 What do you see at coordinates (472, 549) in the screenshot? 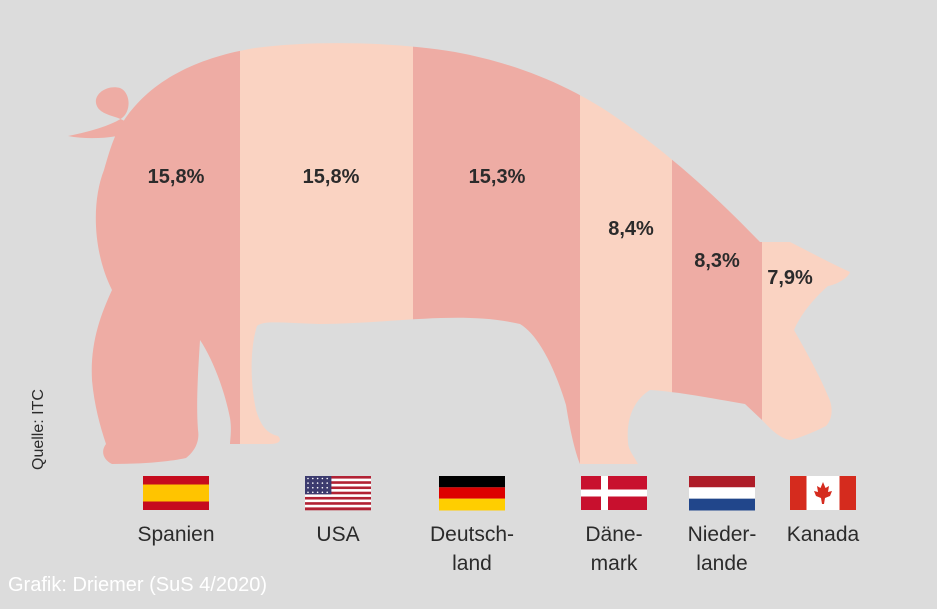
I see `country-label-deutschland: Deutsch- land` at bounding box center [472, 549].